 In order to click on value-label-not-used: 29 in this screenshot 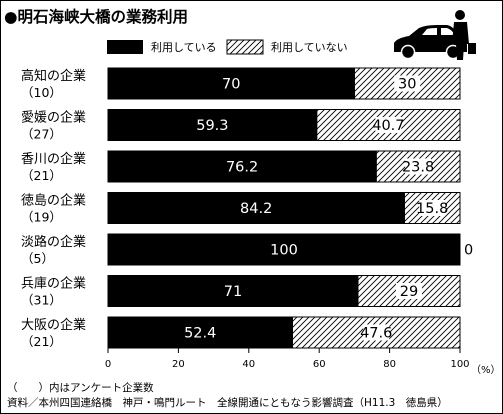, I will do `click(409, 292)`.